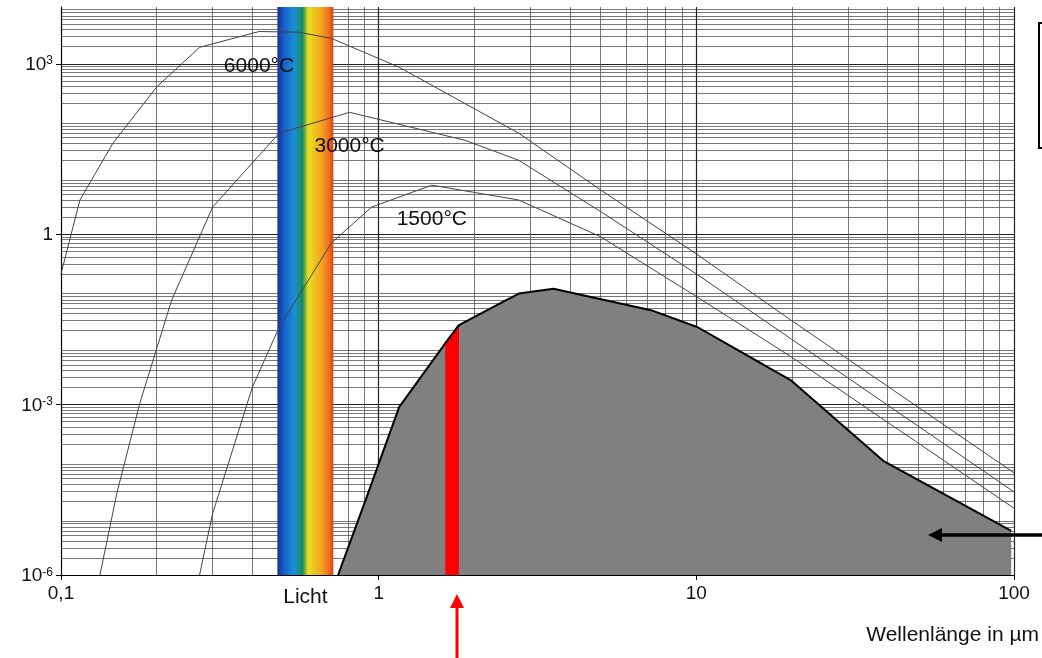  Describe the element at coordinates (47, 234) in the screenshot. I see `y-tick-label: 1` at that location.